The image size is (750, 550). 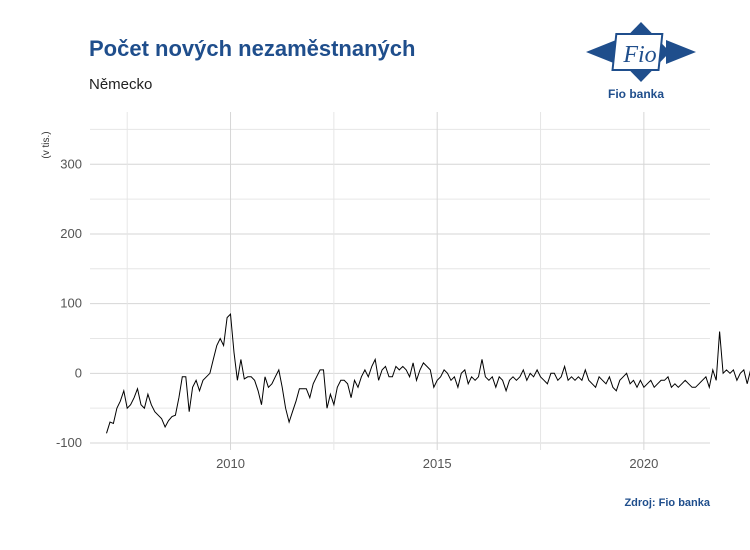 What do you see at coordinates (636, 94) in the screenshot?
I see `logo-label: Fio banka` at bounding box center [636, 94].